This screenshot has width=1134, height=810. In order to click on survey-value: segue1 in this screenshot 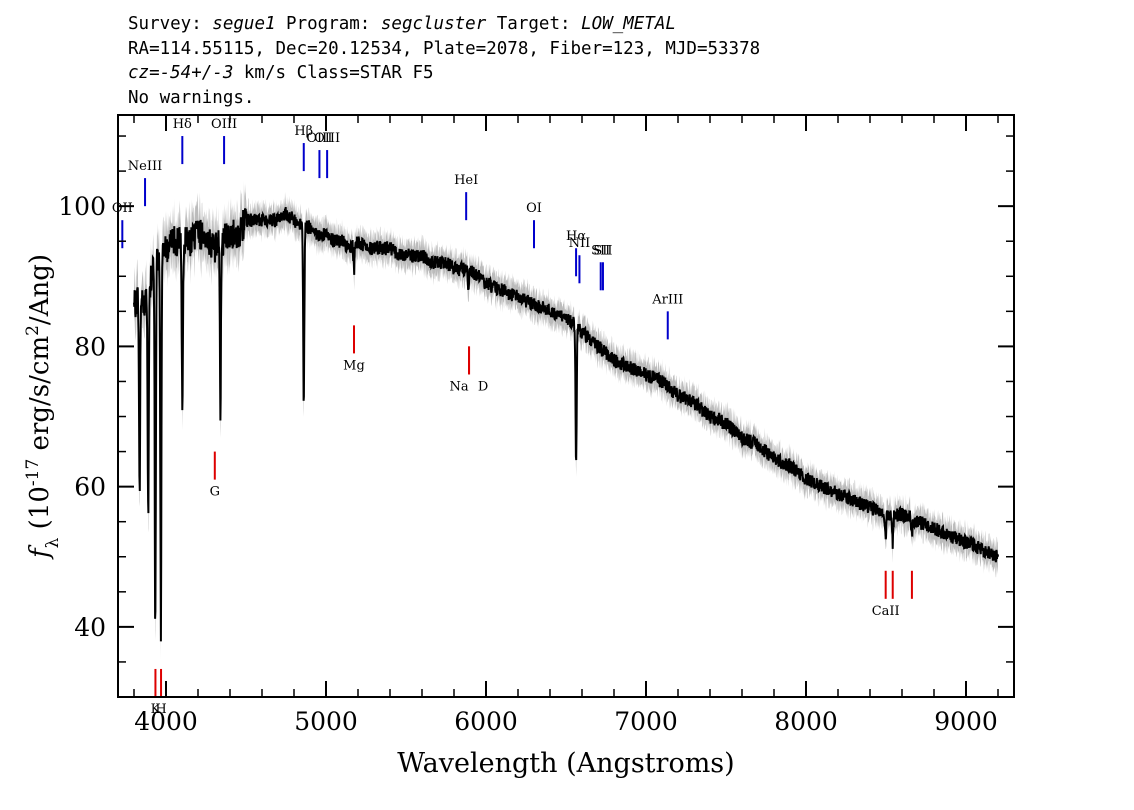, I will do `click(244, 24)`.